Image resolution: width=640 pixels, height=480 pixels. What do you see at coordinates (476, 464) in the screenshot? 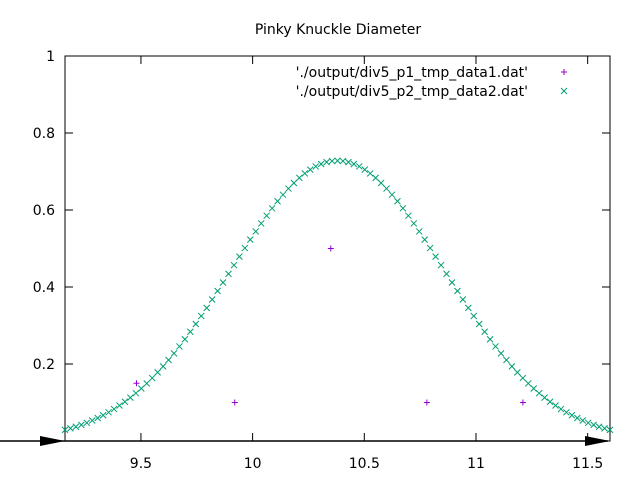
I see `x-tick-label: 11` at bounding box center [476, 464].